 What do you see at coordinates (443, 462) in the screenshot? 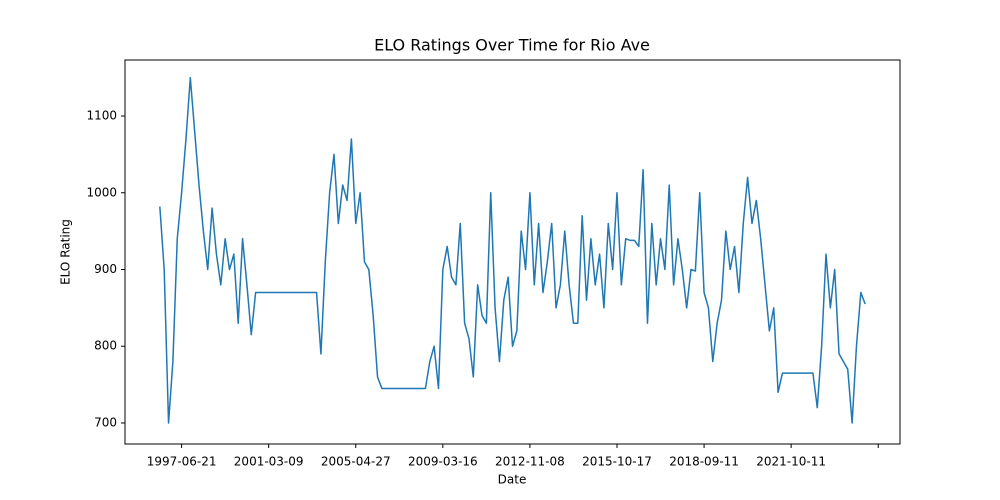
I see `x-tick-label: 2009-03-16` at bounding box center [443, 462].